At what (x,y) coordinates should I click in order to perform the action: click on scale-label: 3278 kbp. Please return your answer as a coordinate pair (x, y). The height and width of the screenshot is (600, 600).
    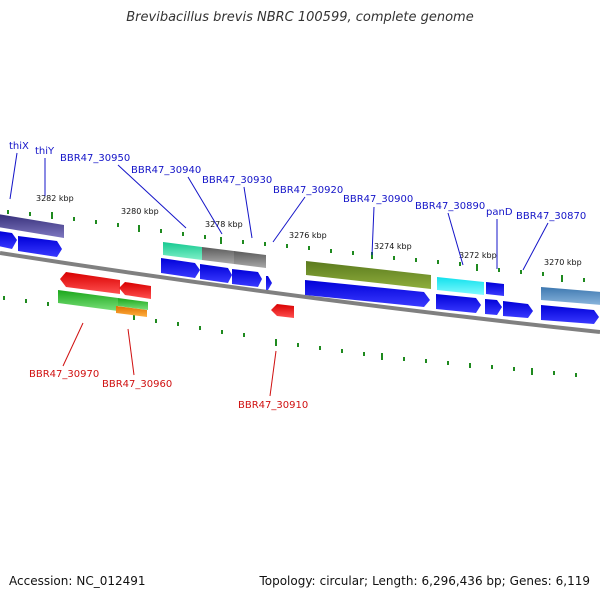
    Looking at the image, I should click on (224, 224).